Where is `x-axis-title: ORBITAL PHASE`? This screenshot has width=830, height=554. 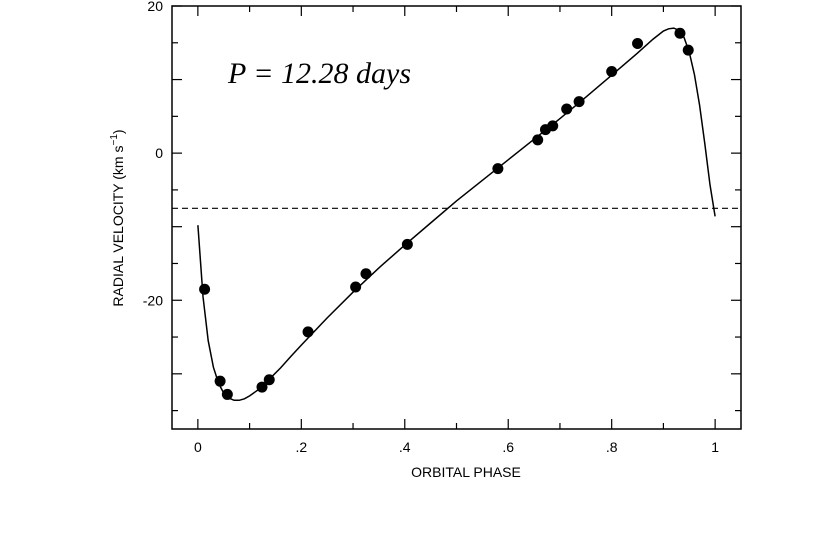 x-axis-title: ORBITAL PHASE is located at coordinates (466, 472).